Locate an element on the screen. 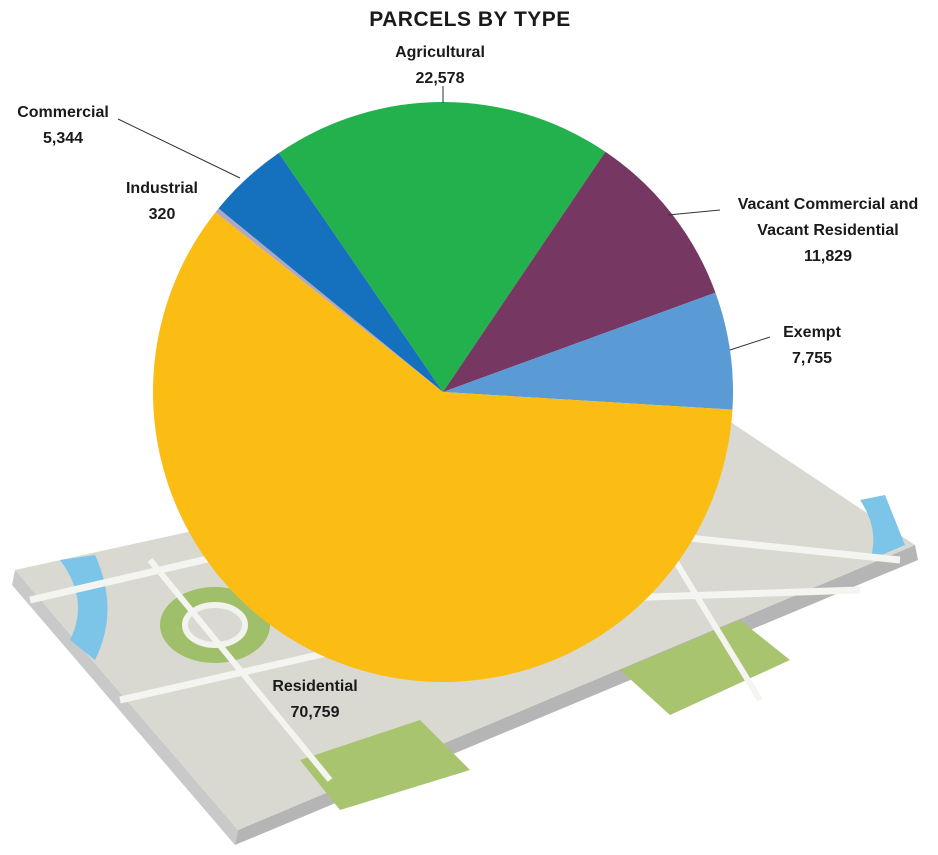 The height and width of the screenshot is (855, 938). value-label: 7,755 is located at coordinates (812, 358).